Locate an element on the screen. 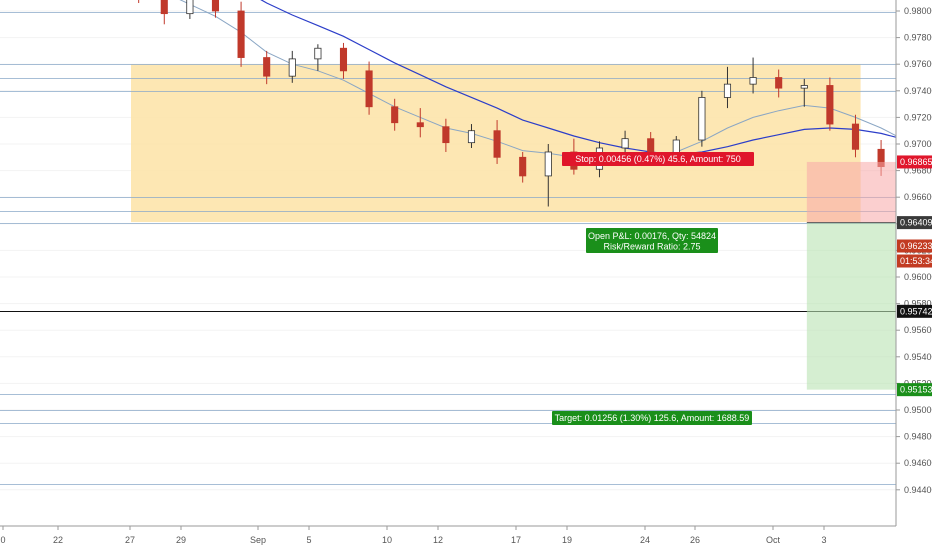 Image resolution: width=932 pixels, height=550 pixels. x-tick-label: 24 is located at coordinates (645, 540).